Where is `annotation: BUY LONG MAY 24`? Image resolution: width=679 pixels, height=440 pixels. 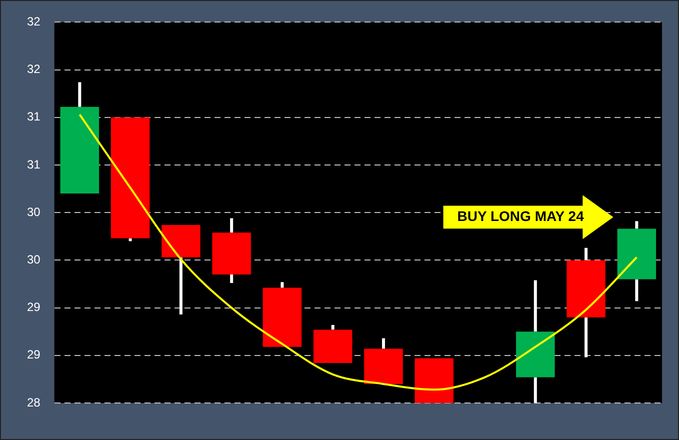
annotation: BUY LONG MAY 24 is located at coordinates (520, 216).